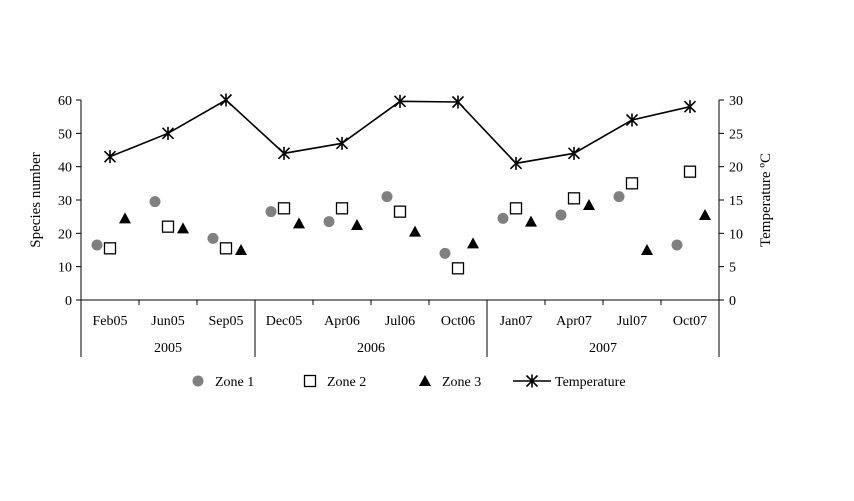 The image size is (854, 501). Describe the element at coordinates (632, 321) in the screenshot. I see `x-tick-label: Jul07` at that location.